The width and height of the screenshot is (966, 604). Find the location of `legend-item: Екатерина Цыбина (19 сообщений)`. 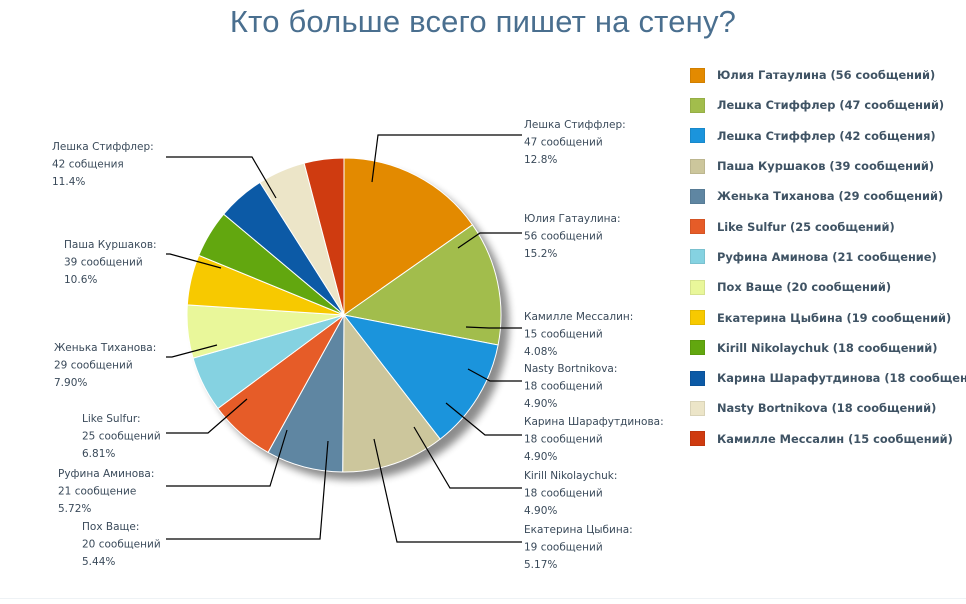

legend-item: Екатерина Цыбина (19 сообщений) is located at coordinates (828, 317).